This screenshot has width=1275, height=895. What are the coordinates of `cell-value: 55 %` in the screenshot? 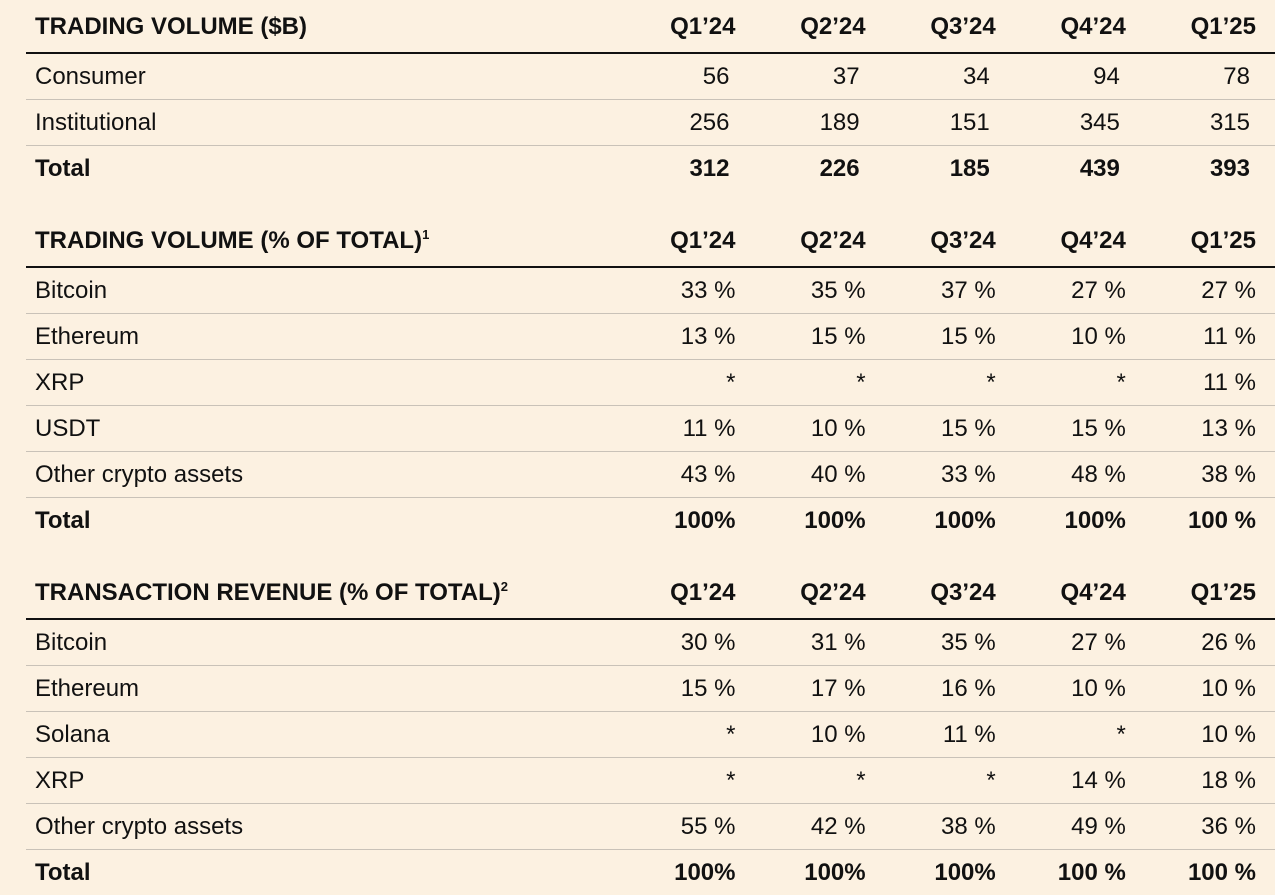 It's located at (689, 827).